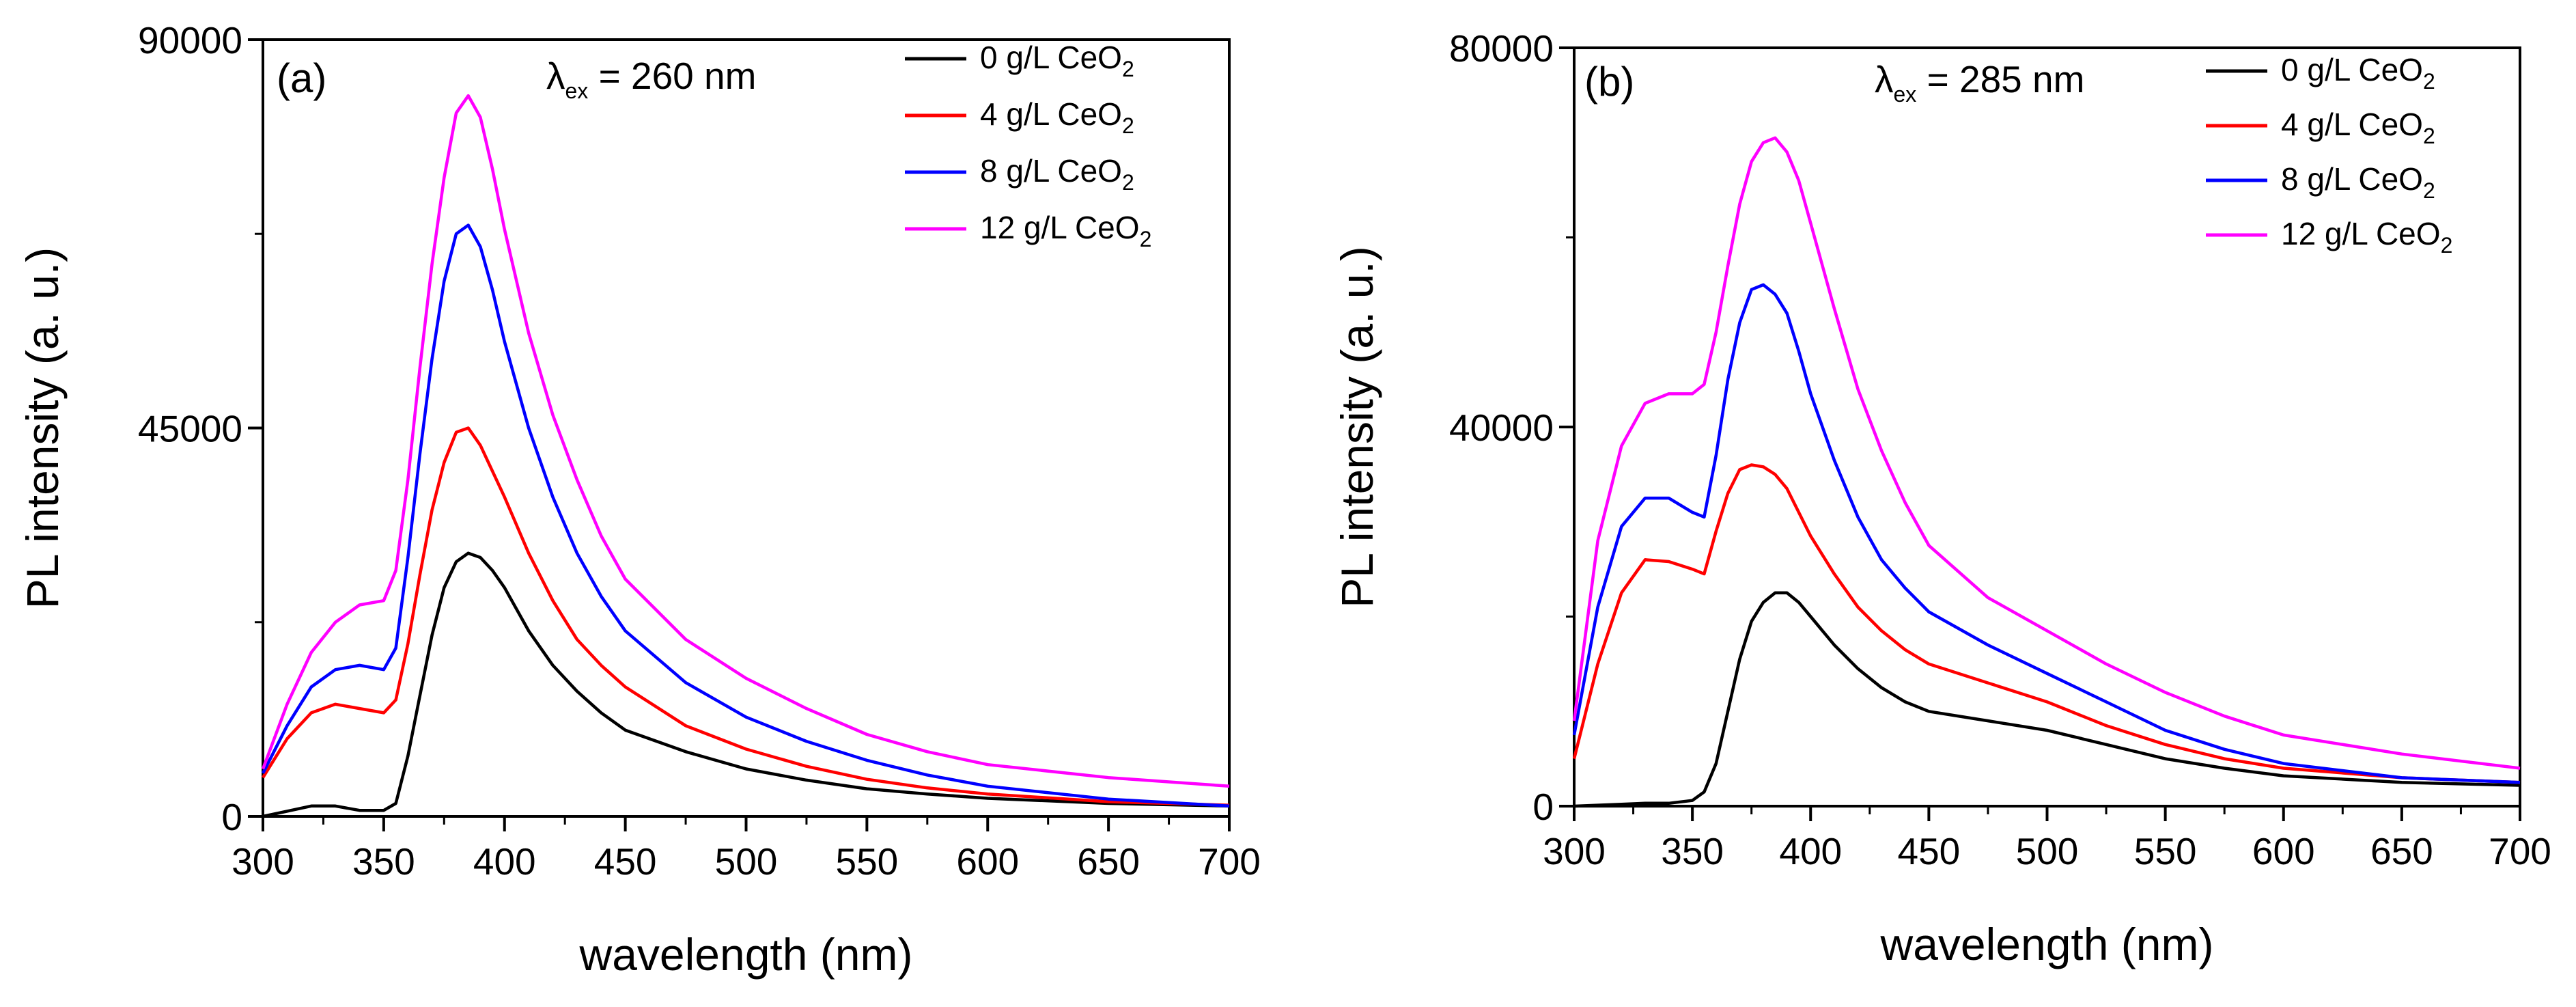 This screenshot has width=2576, height=1007. What do you see at coordinates (1609, 82) in the screenshot?
I see `panel-label: (b)` at bounding box center [1609, 82].